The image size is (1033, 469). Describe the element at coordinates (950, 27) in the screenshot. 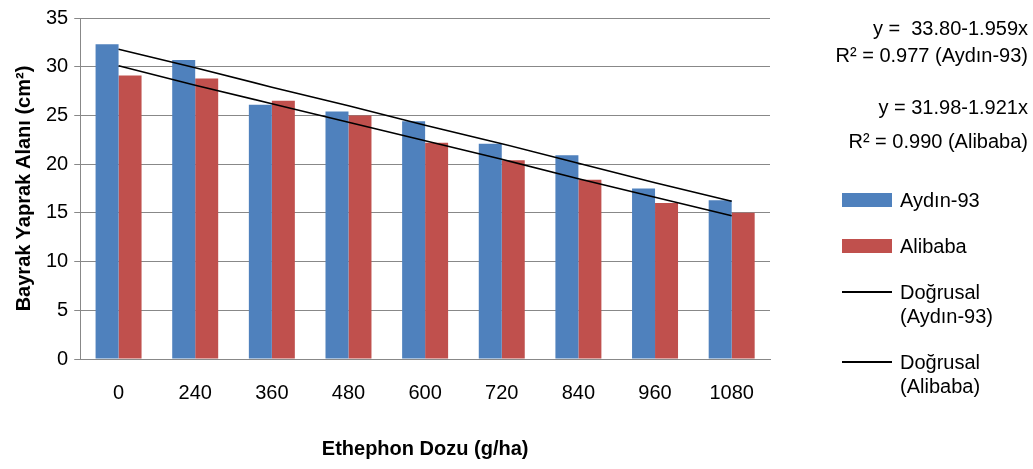

I see `text: y = 33.80-1.959x` at that location.